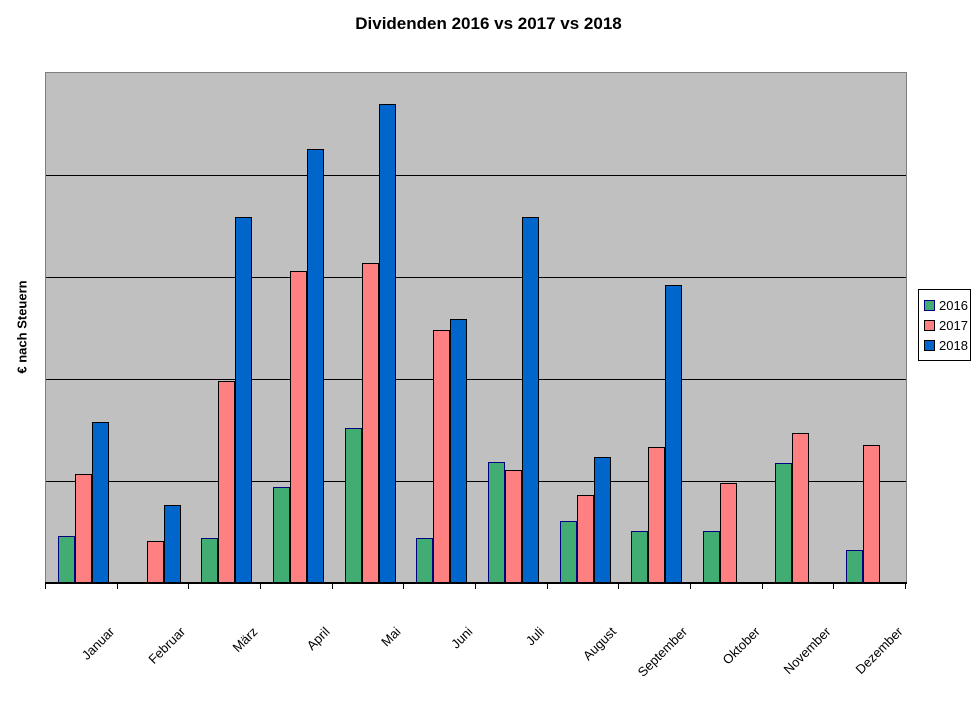  Describe the element at coordinates (315, 366) in the screenshot. I see `bar-2018-april` at that location.